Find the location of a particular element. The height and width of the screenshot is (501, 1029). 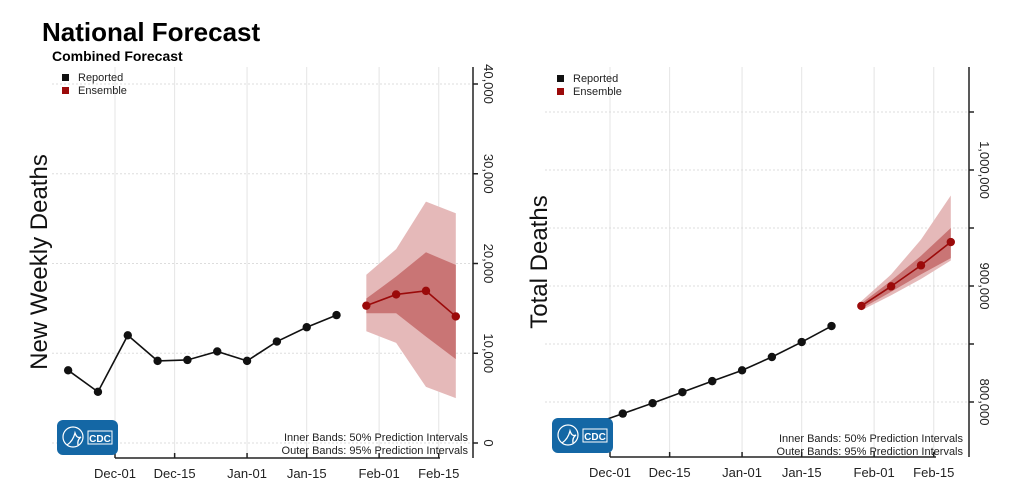

y-tick-label: 30,000 is located at coordinates (488, 174).